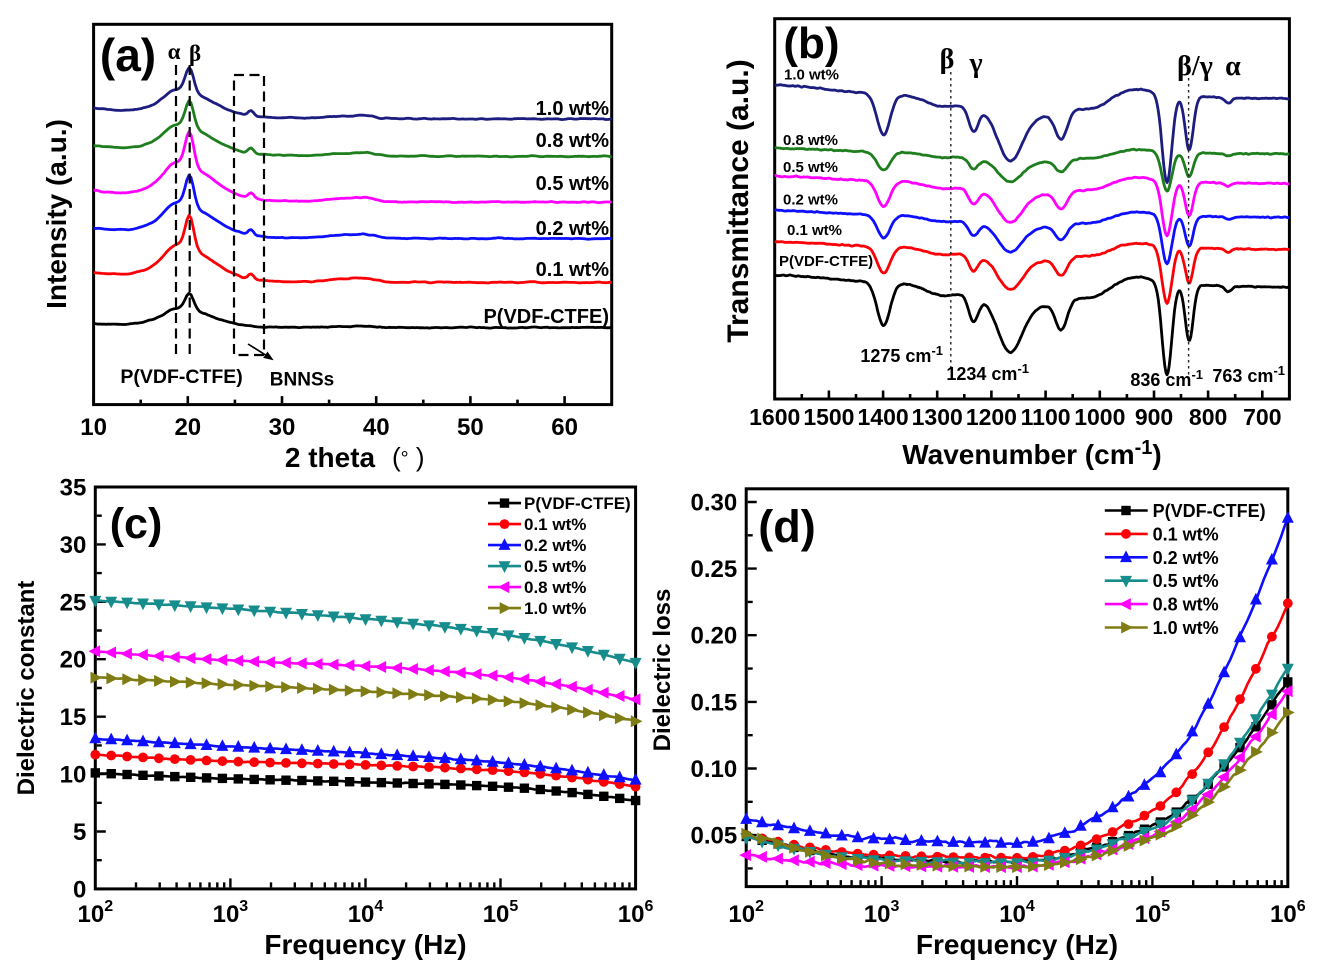 This screenshot has width=1333, height=973. Describe the element at coordinates (56, 214) in the screenshot. I see `svg-text: Intensity (a.u.)` at that location.